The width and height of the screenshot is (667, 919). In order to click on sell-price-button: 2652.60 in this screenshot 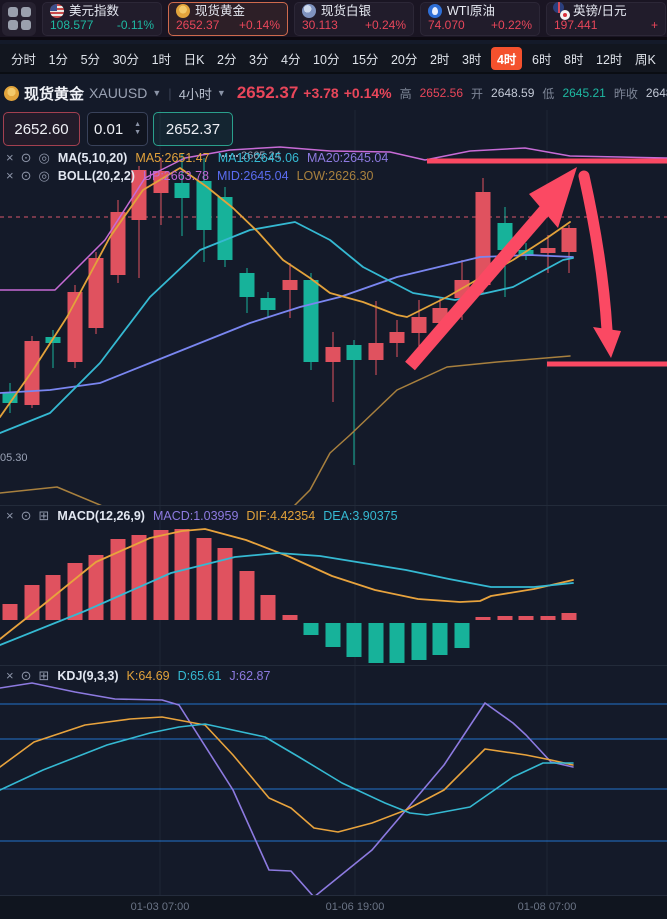, I will do `click(41, 129)`.